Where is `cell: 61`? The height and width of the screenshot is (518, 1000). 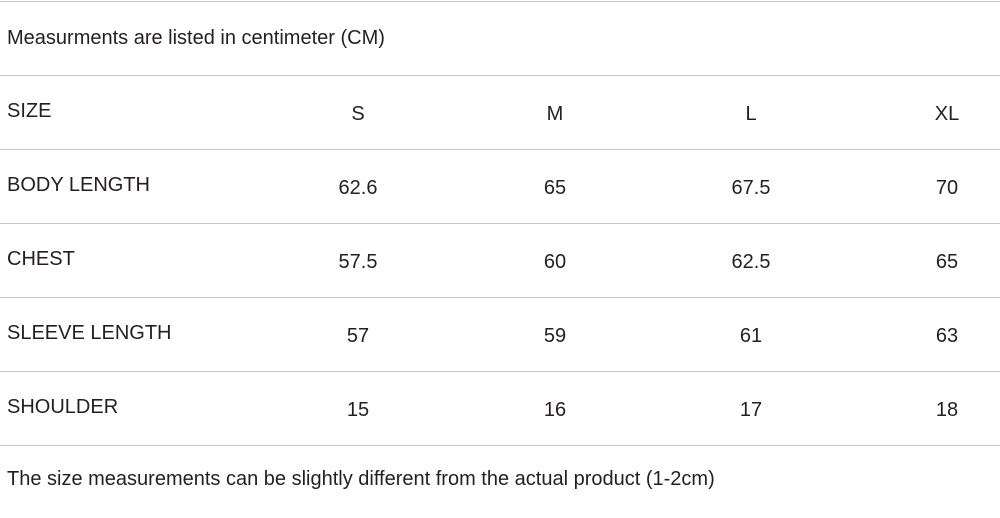 cell: 61 is located at coordinates (751, 336).